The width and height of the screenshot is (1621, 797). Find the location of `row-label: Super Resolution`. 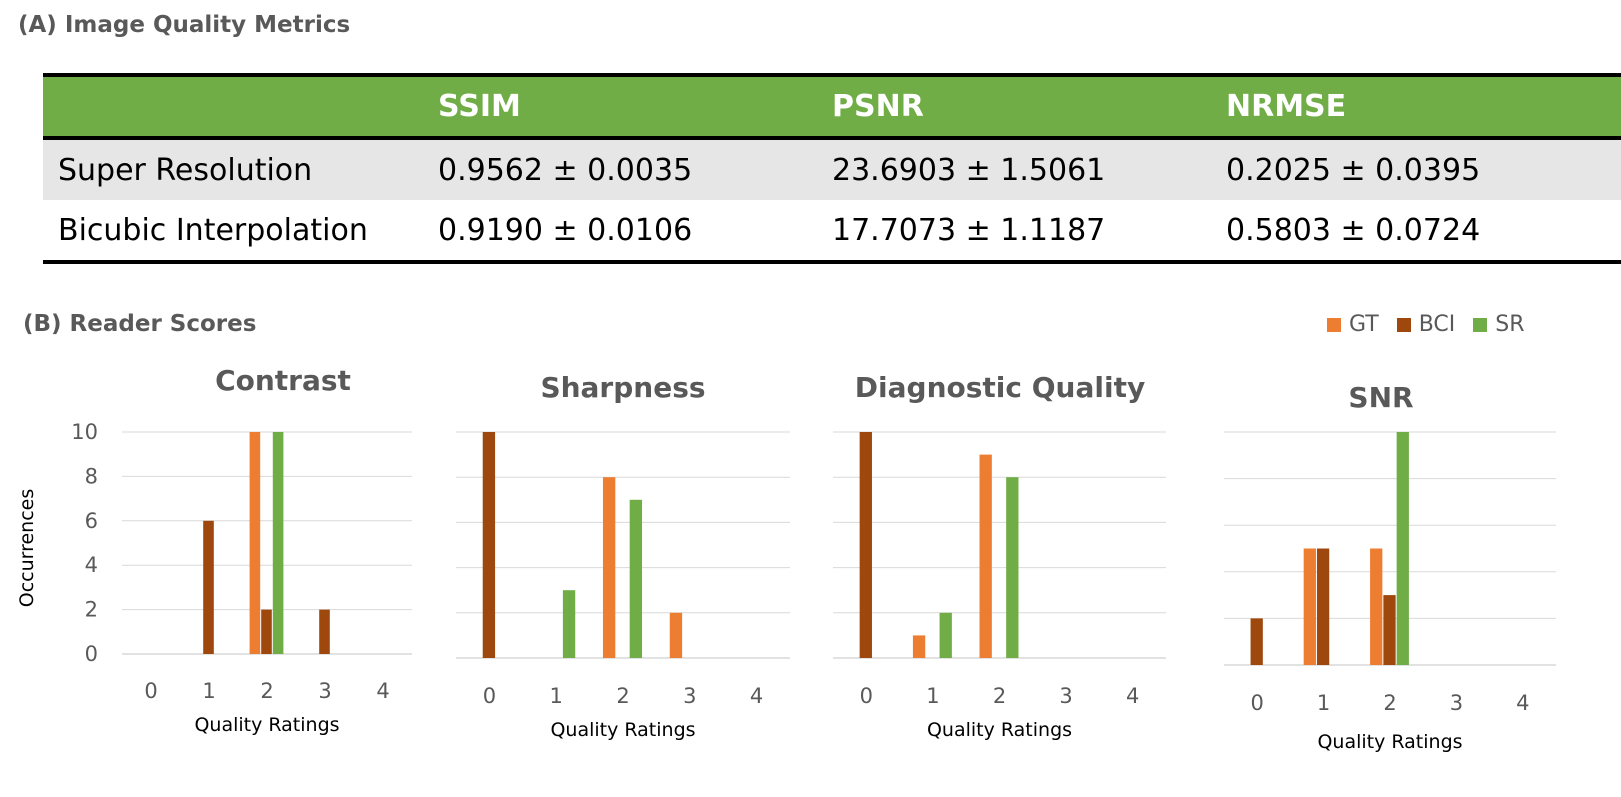

row-label: Super Resolution is located at coordinates (185, 170).